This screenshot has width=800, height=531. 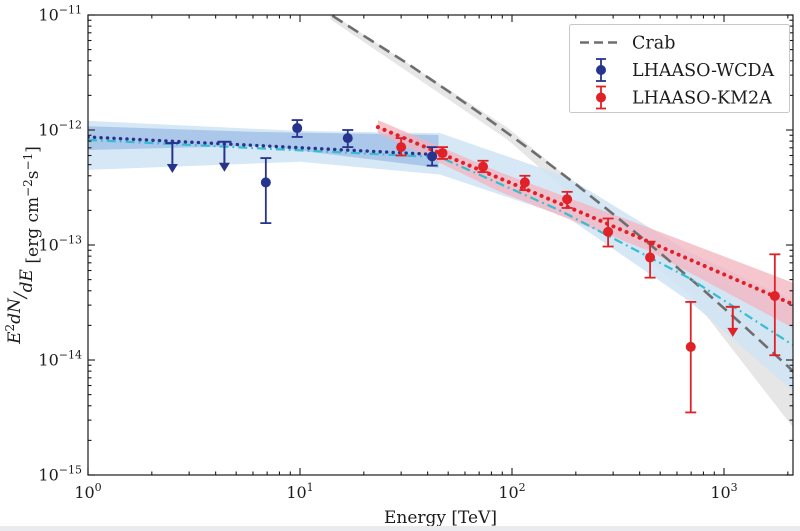 I want to click on y-tick-label: 10−14, so click(x=60, y=359).